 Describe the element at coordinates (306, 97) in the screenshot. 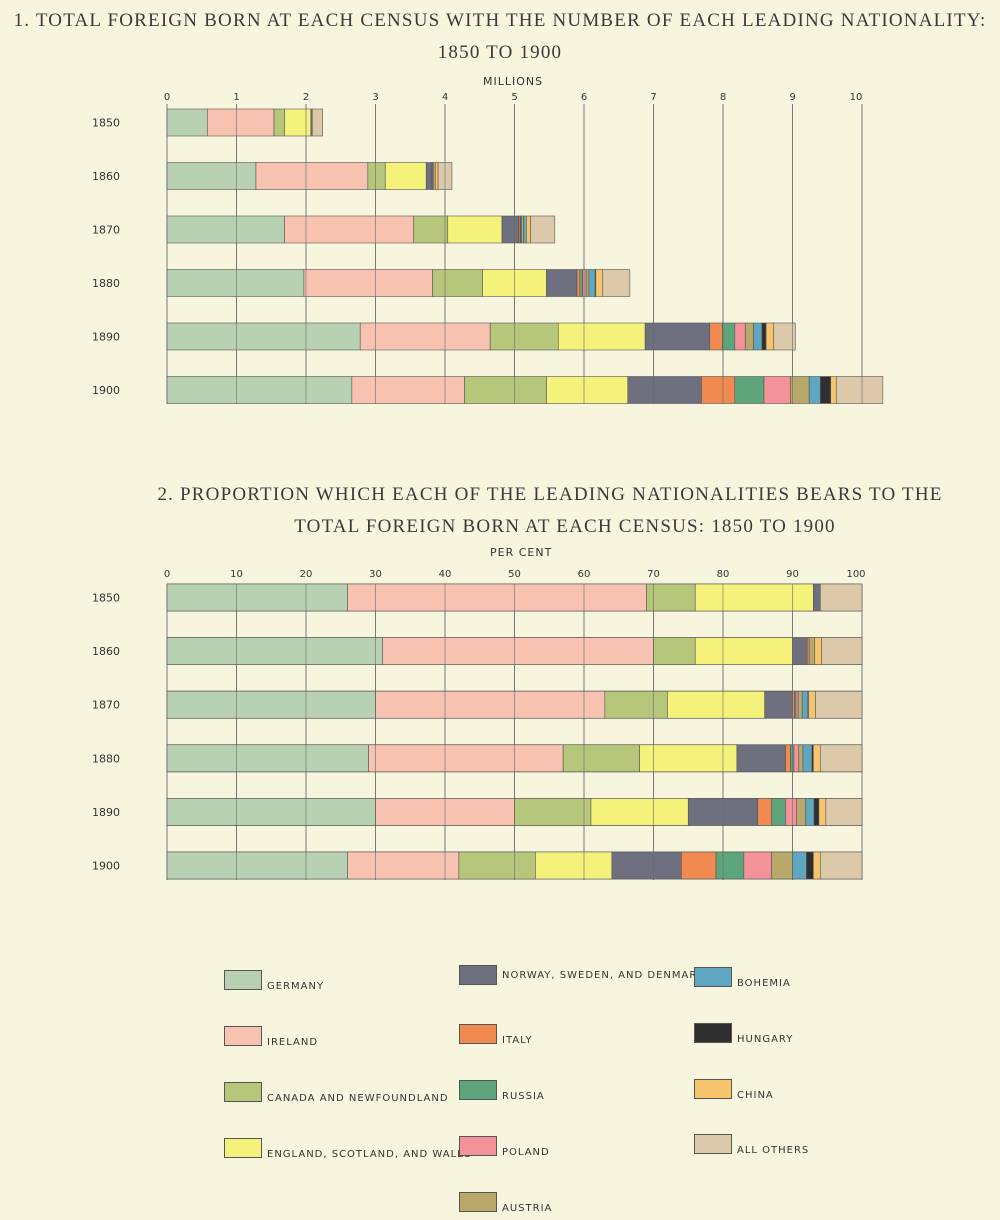

I see `chart1-tick-label: 2` at that location.